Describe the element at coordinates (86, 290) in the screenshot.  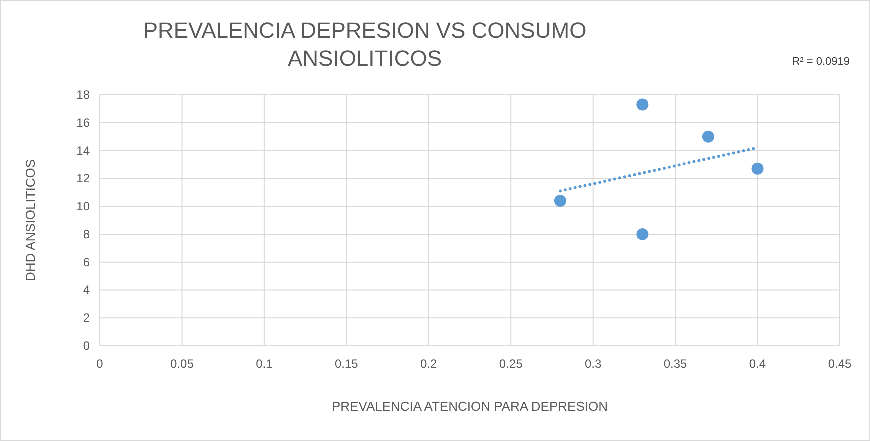
I see `y-tick-label: 4` at that location.